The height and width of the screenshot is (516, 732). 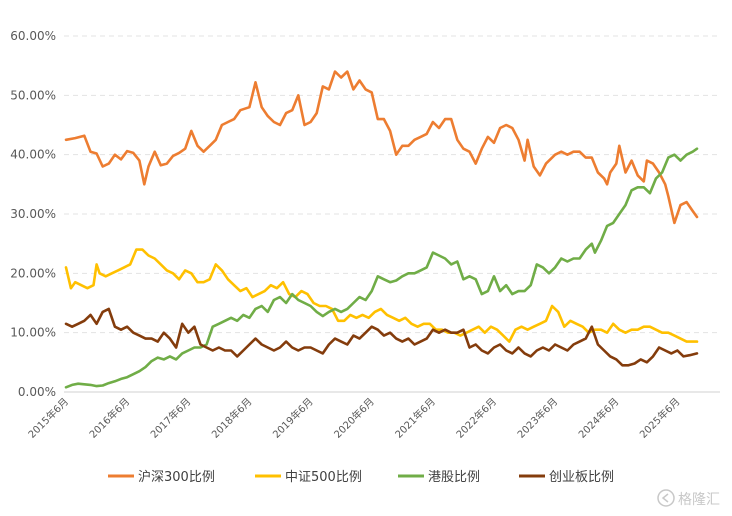 What do you see at coordinates (323, 477) in the screenshot?
I see `legend-label: 中证500比例` at bounding box center [323, 477].